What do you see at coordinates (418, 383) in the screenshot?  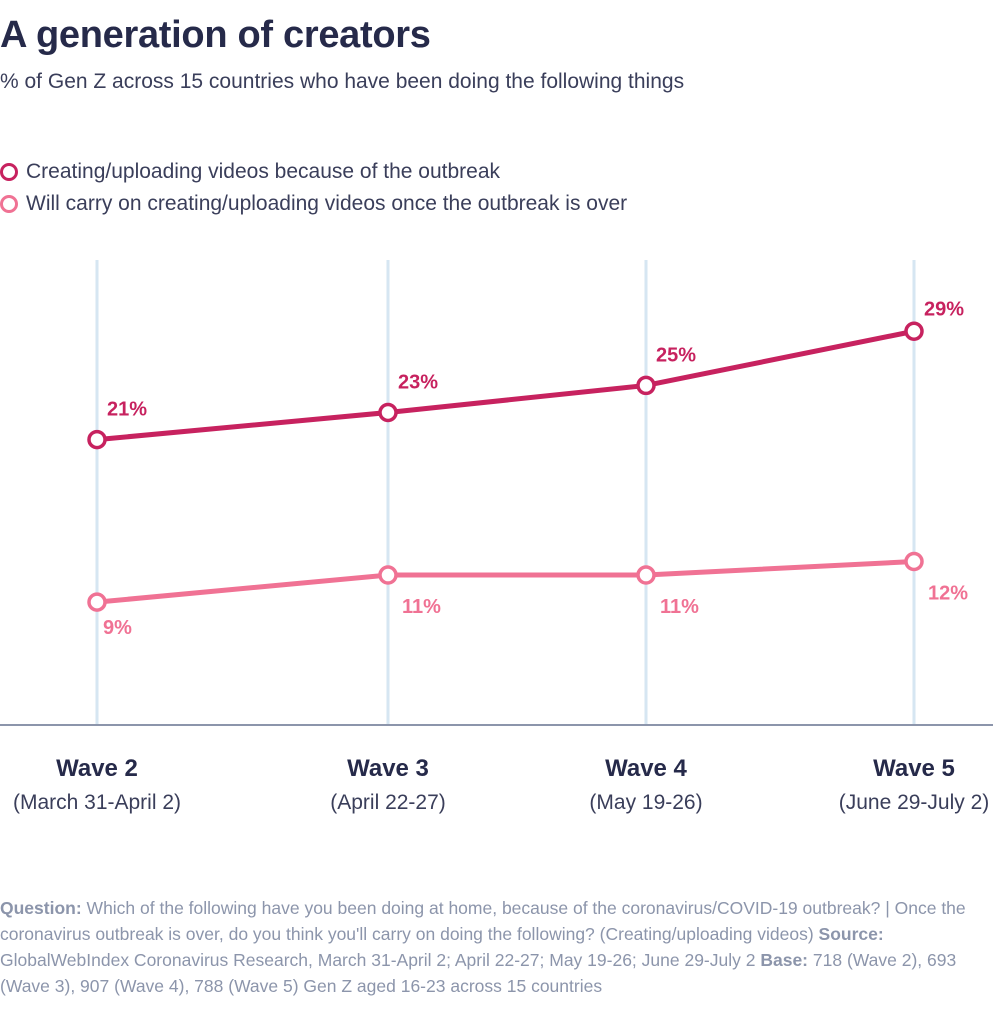 I see `data-label-s1-1: 23%` at bounding box center [418, 383].